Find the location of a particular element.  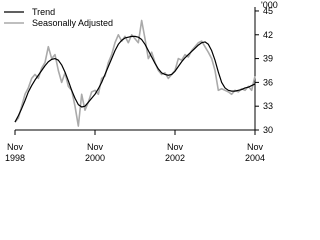

y-tick-label: 45 is located at coordinates (268, 11).